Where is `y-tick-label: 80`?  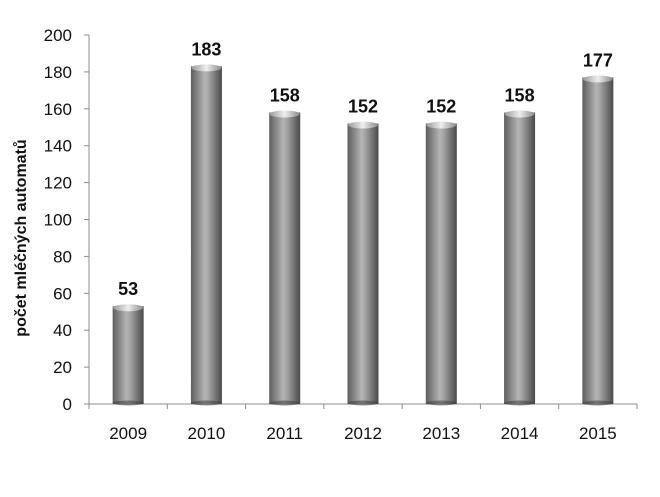 y-tick-label: 80 is located at coordinates (62, 256).